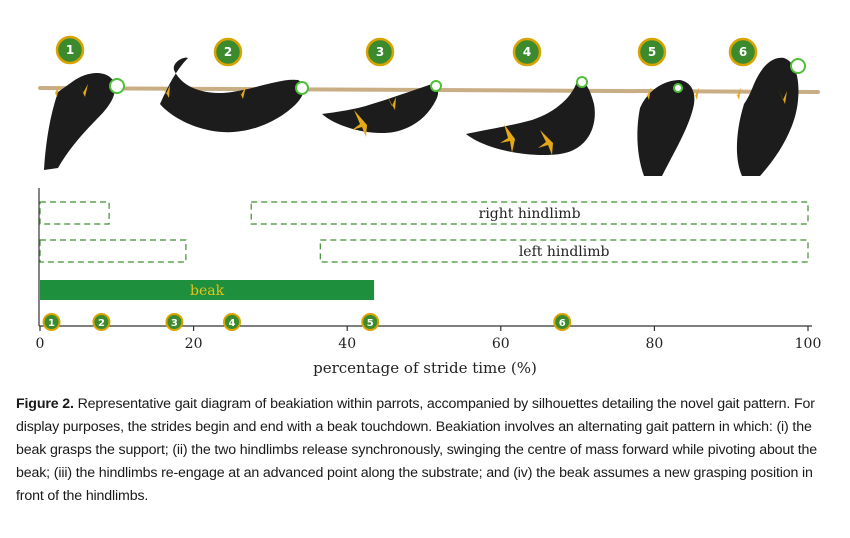 The image size is (850, 538). I want to click on stage-badge-6: 6, so click(743, 52).